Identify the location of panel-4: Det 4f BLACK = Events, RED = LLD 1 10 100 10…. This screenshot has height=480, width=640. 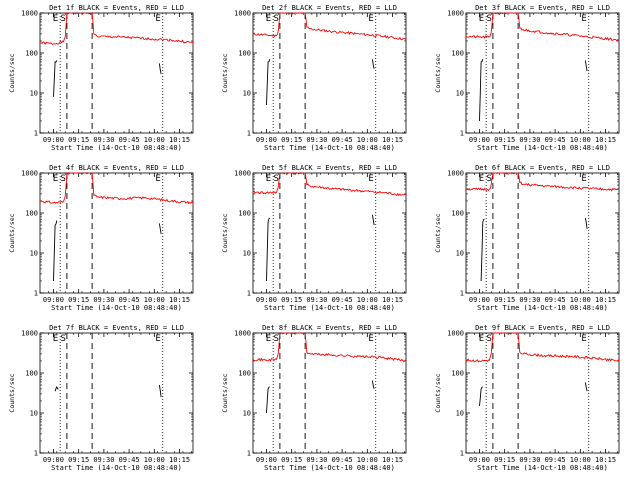
(101, 238).